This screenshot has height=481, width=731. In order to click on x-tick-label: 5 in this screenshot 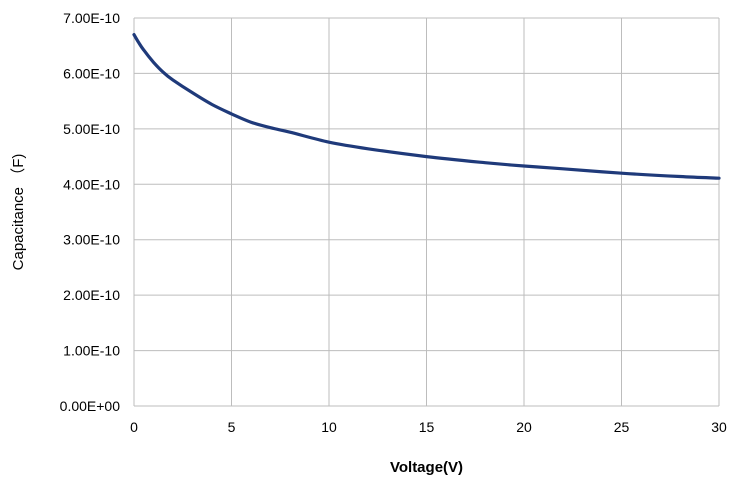, I will do `click(232, 427)`.